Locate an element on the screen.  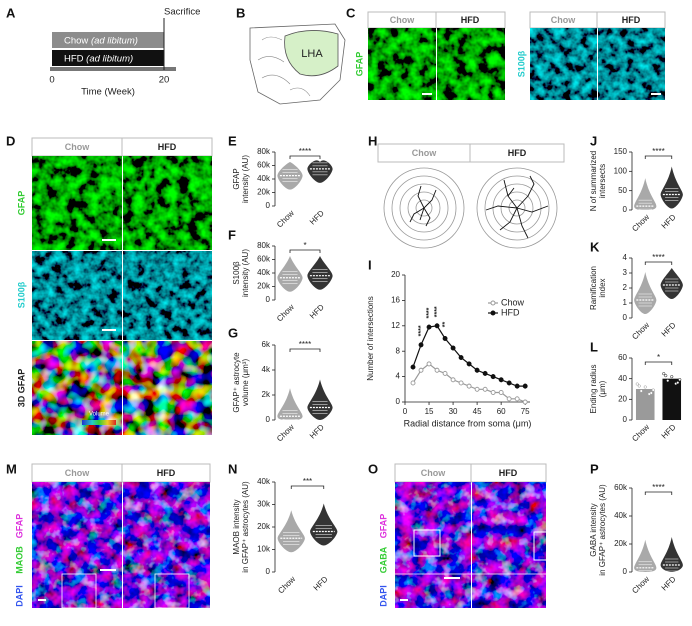
panel-letter: O is located at coordinates (373, 468).